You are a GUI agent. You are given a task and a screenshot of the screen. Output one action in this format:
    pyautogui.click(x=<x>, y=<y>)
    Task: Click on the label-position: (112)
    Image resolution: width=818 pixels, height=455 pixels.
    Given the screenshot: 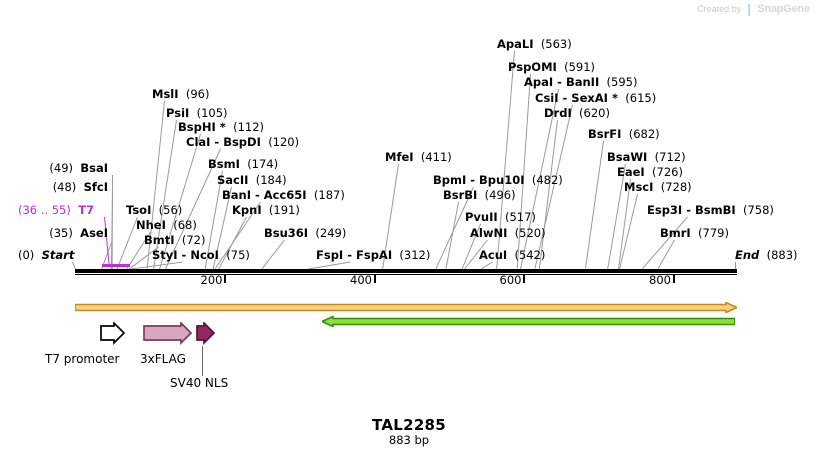 What is the action you would take?
    pyautogui.click(x=249, y=127)
    